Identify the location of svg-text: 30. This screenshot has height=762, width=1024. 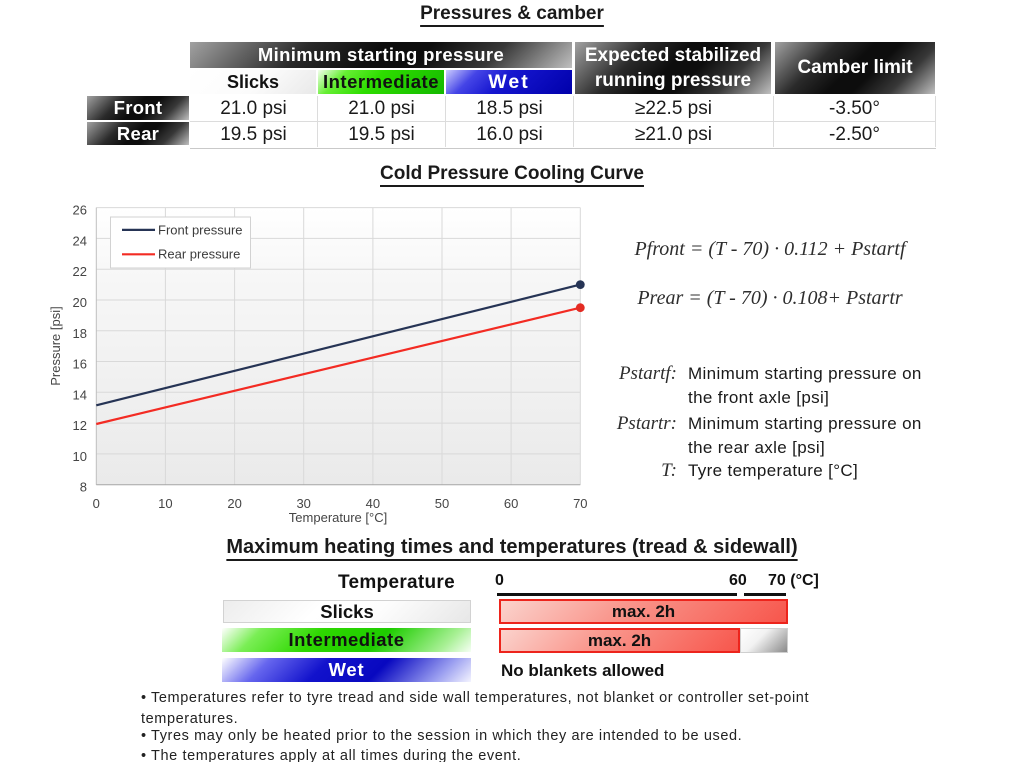
(303, 503).